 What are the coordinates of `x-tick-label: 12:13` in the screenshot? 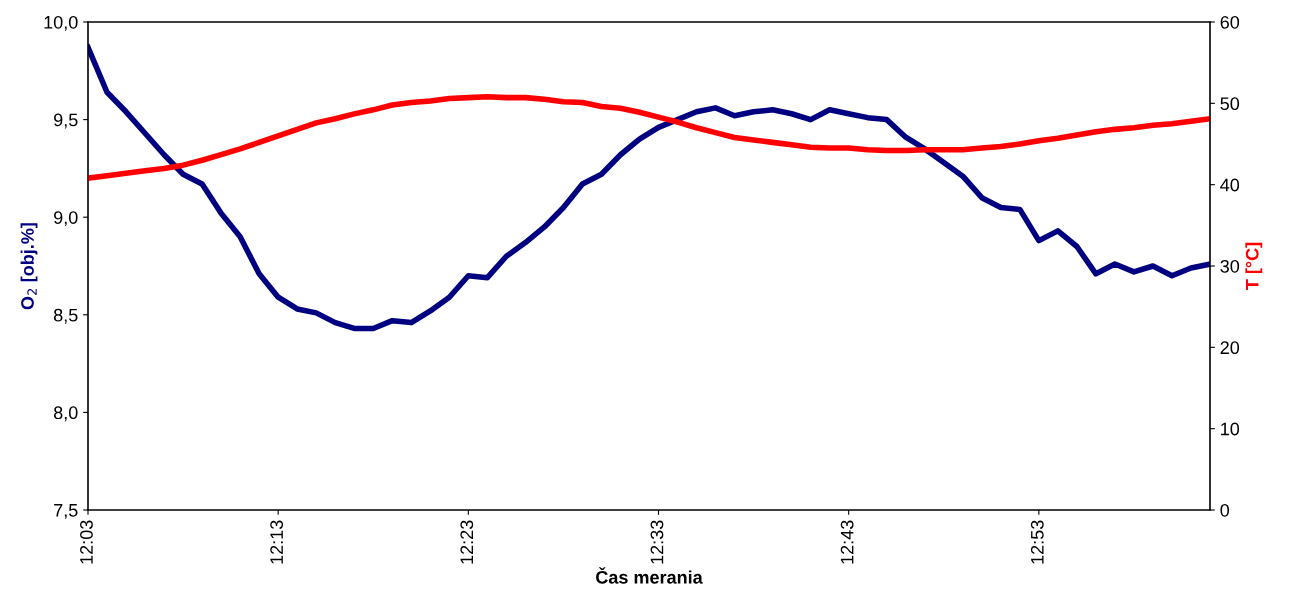 It's located at (277, 542).